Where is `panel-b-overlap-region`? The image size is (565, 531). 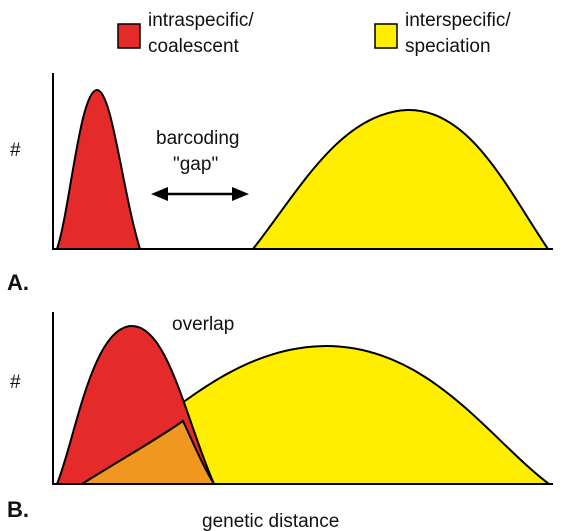 panel-b-overlap-region is located at coordinates (147, 452).